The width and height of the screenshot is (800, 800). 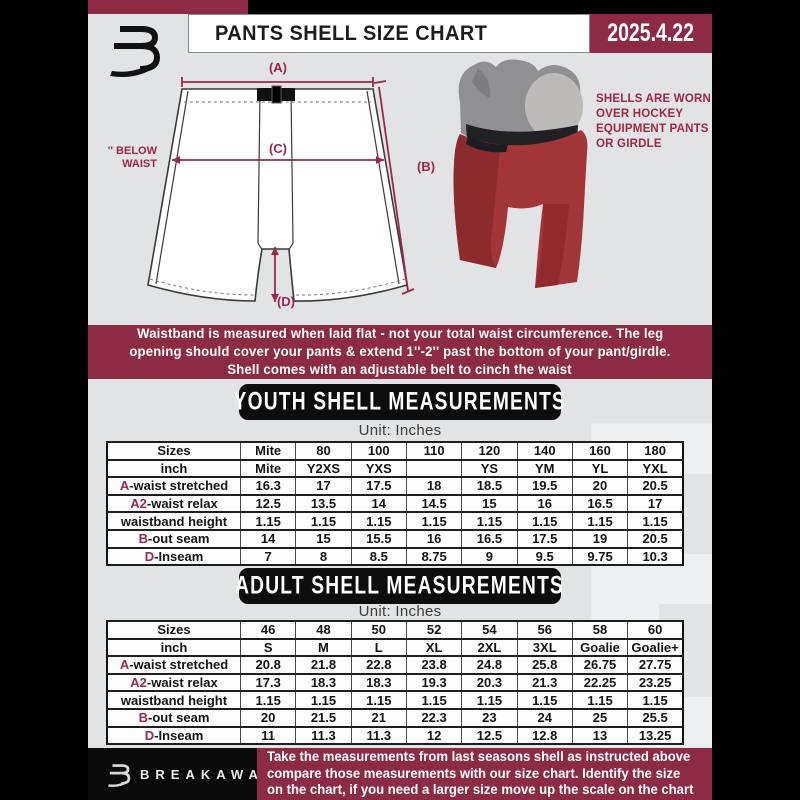 What do you see at coordinates (489, 556) in the screenshot?
I see `table-cell: 9` at bounding box center [489, 556].